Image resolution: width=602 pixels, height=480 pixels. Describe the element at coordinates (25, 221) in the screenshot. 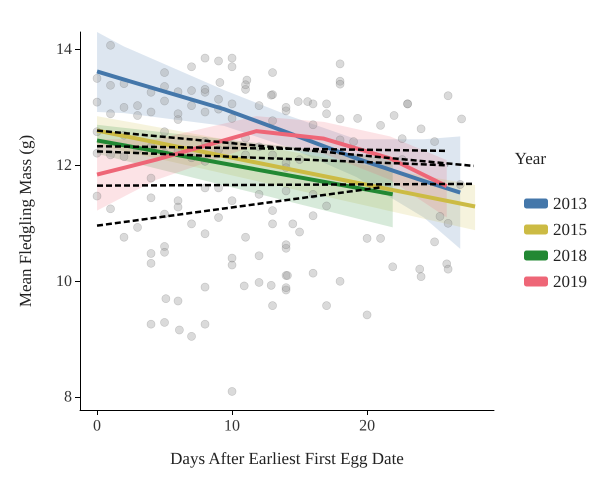

I see `y-axis-title: Mean Fledgling Mass (g)` at that location.